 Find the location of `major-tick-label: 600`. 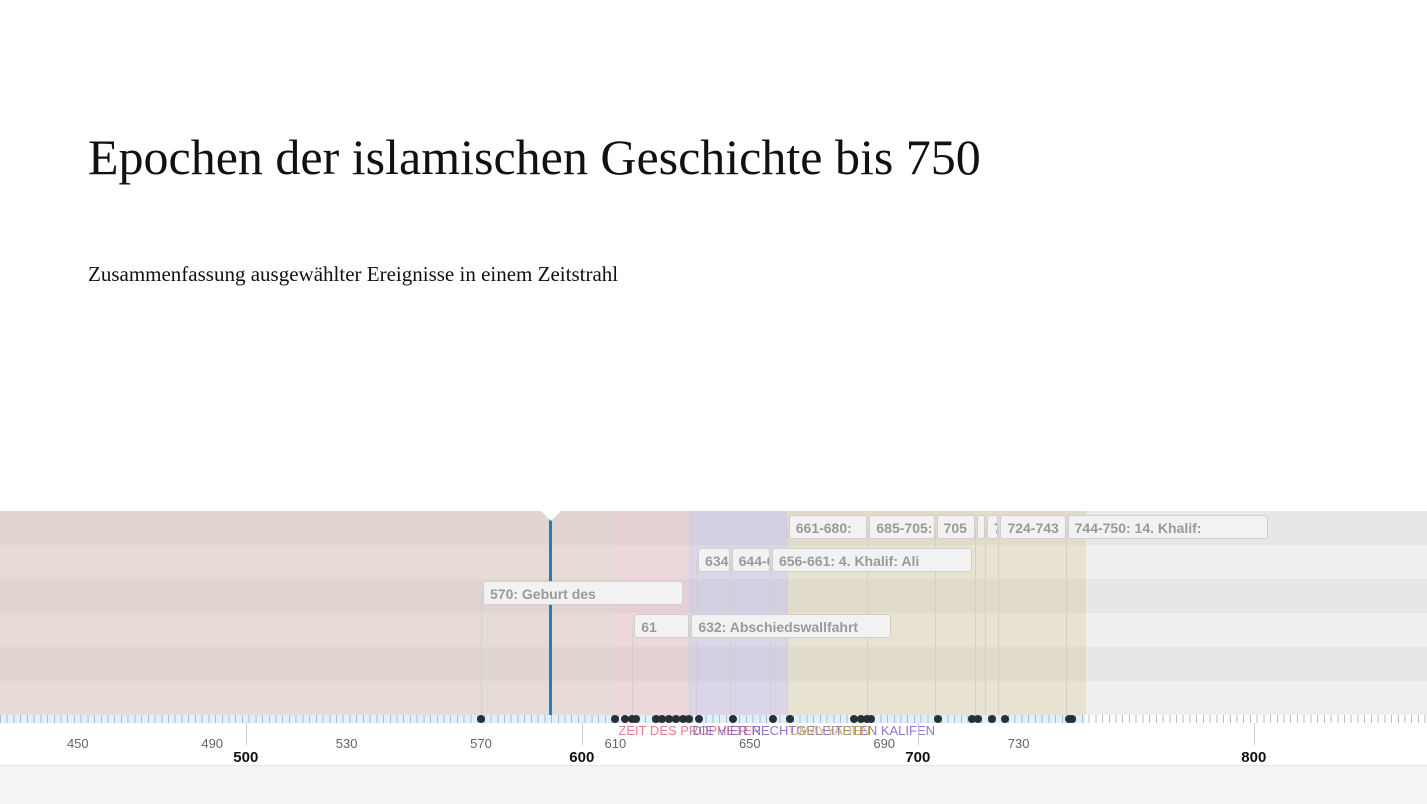

major-tick-label: 600 is located at coordinates (582, 757).